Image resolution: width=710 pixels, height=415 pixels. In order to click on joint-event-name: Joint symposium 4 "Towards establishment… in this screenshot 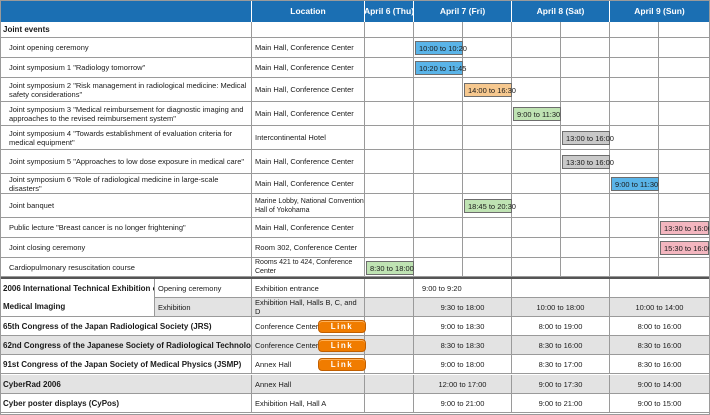, I will do `click(126, 138)`.